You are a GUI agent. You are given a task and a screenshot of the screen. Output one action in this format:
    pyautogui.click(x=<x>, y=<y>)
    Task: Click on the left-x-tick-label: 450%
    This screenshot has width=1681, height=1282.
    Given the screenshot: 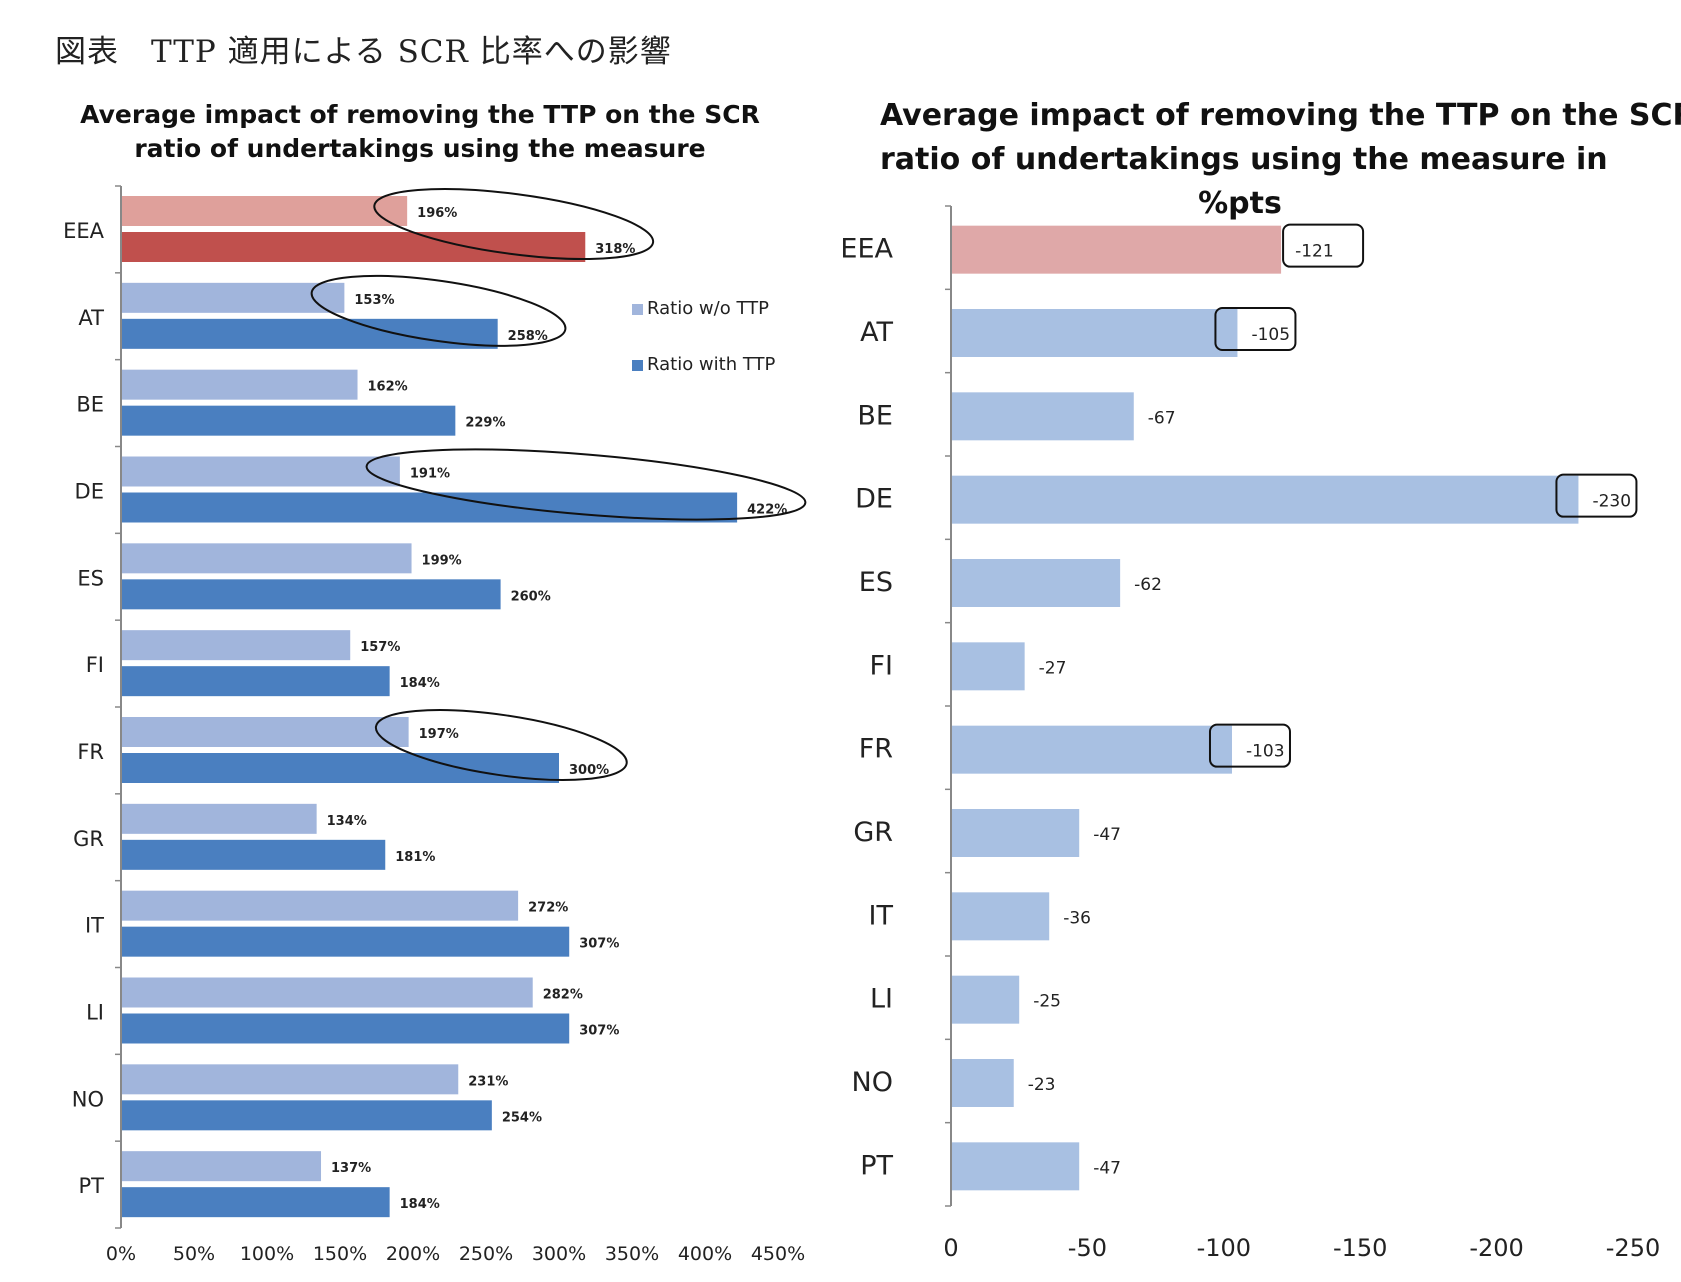 What is the action you would take?
    pyautogui.click(x=778, y=1254)
    